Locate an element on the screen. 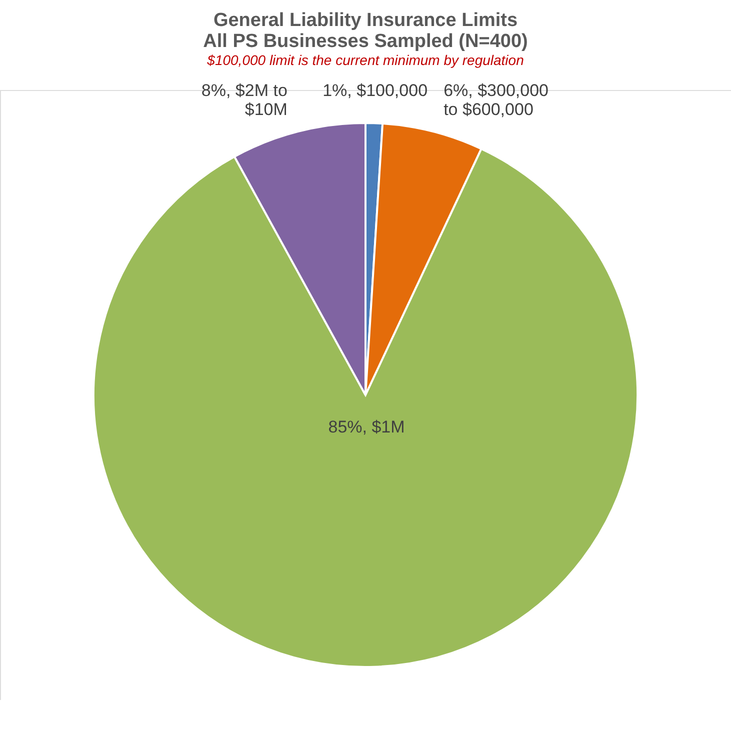 The height and width of the screenshot is (742, 731). slice-label: 8%, $2M to $10M is located at coordinates (244, 99).